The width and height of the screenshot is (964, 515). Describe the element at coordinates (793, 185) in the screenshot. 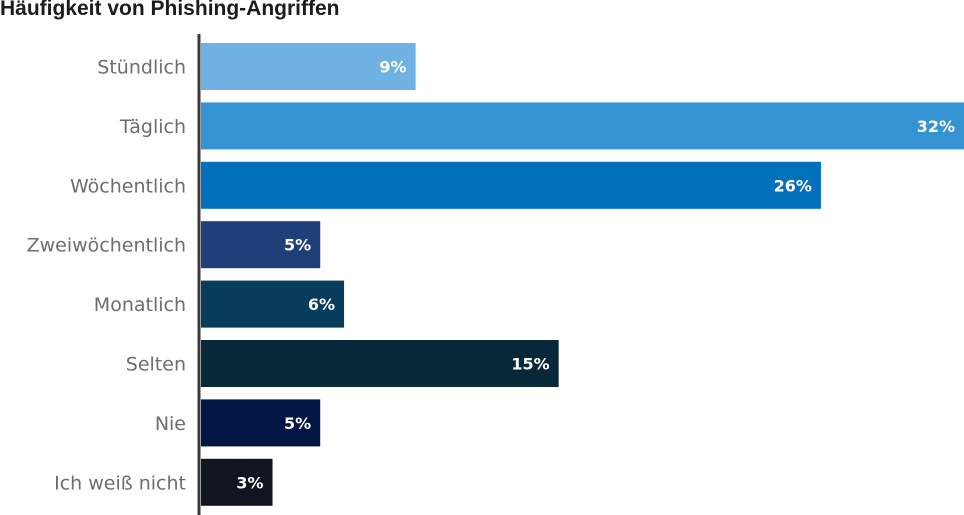

I see `data-label: 26%` at that location.